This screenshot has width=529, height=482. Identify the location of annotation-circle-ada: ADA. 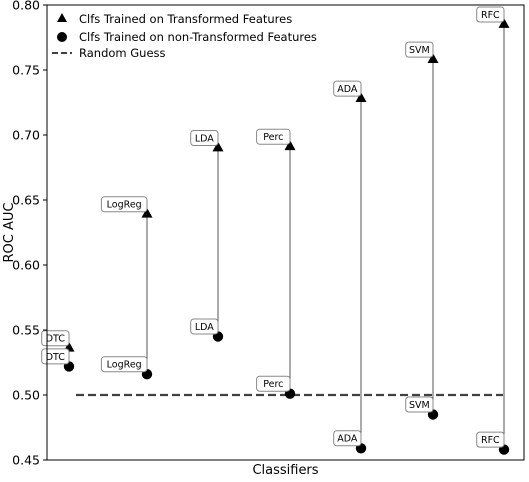
(347, 438).